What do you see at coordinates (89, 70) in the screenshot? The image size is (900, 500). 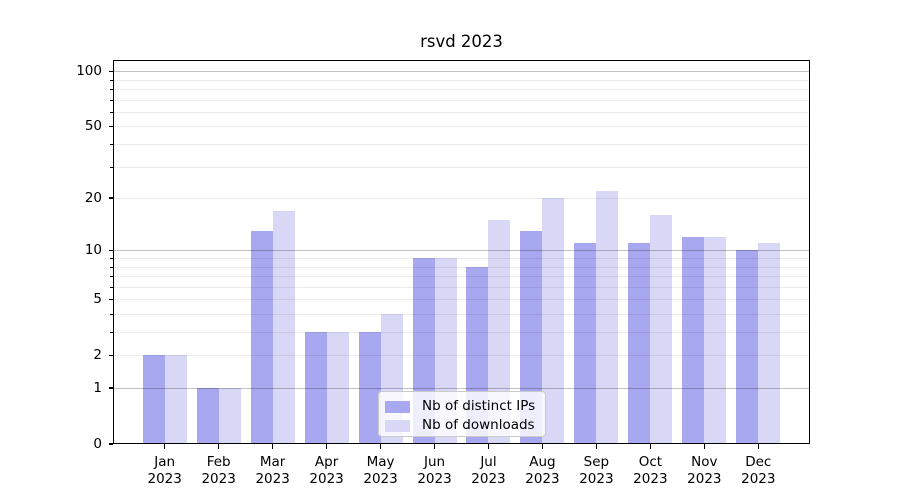 I see `y-tick-label: 100` at bounding box center [89, 70].